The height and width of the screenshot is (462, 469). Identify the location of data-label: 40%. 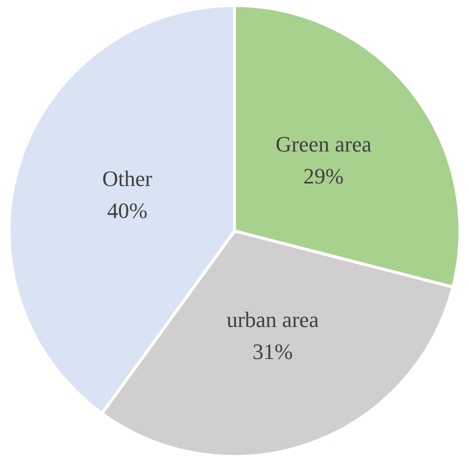
(127, 210).